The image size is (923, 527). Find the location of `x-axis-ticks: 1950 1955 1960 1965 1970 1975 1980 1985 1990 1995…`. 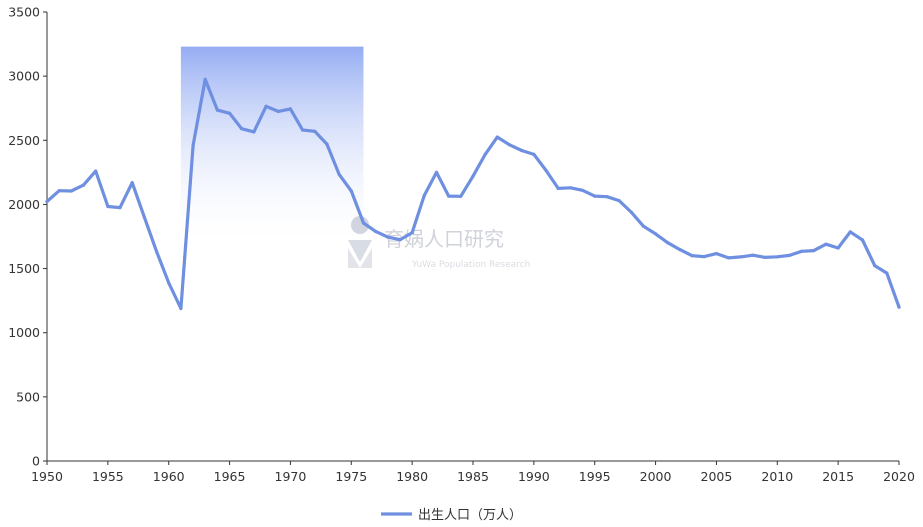

x-axis-ticks: 1950 1955 1960 1965 1970 1975 1980 1985 1990 1995… is located at coordinates (473, 472).